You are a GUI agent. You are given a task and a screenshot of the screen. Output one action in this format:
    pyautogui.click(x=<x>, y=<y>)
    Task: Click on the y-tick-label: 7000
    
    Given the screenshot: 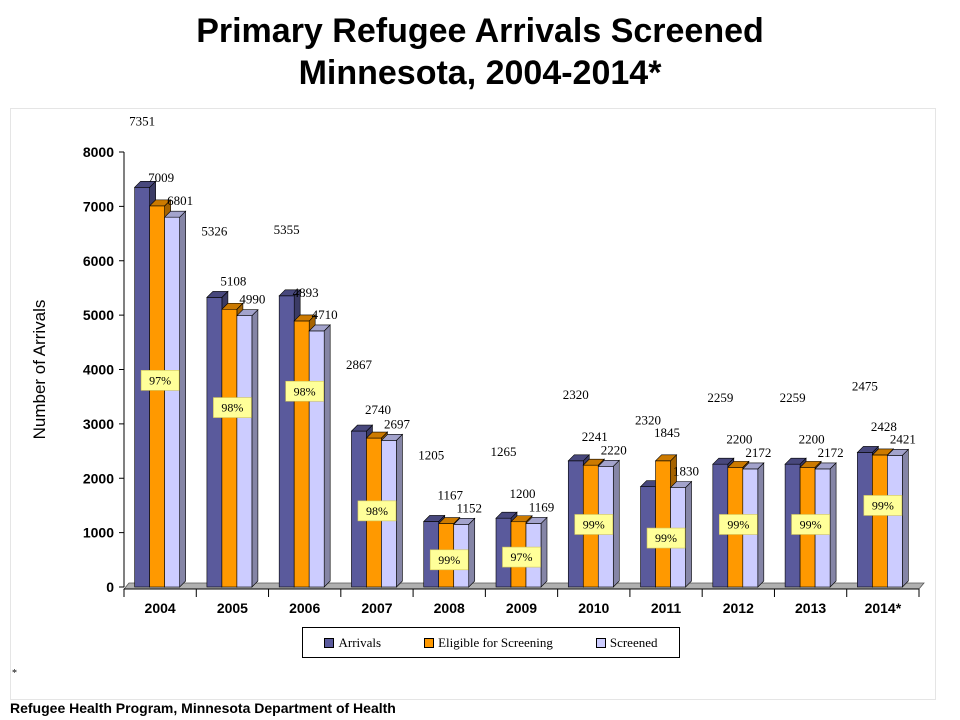 What is the action you would take?
    pyautogui.click(x=98, y=206)
    